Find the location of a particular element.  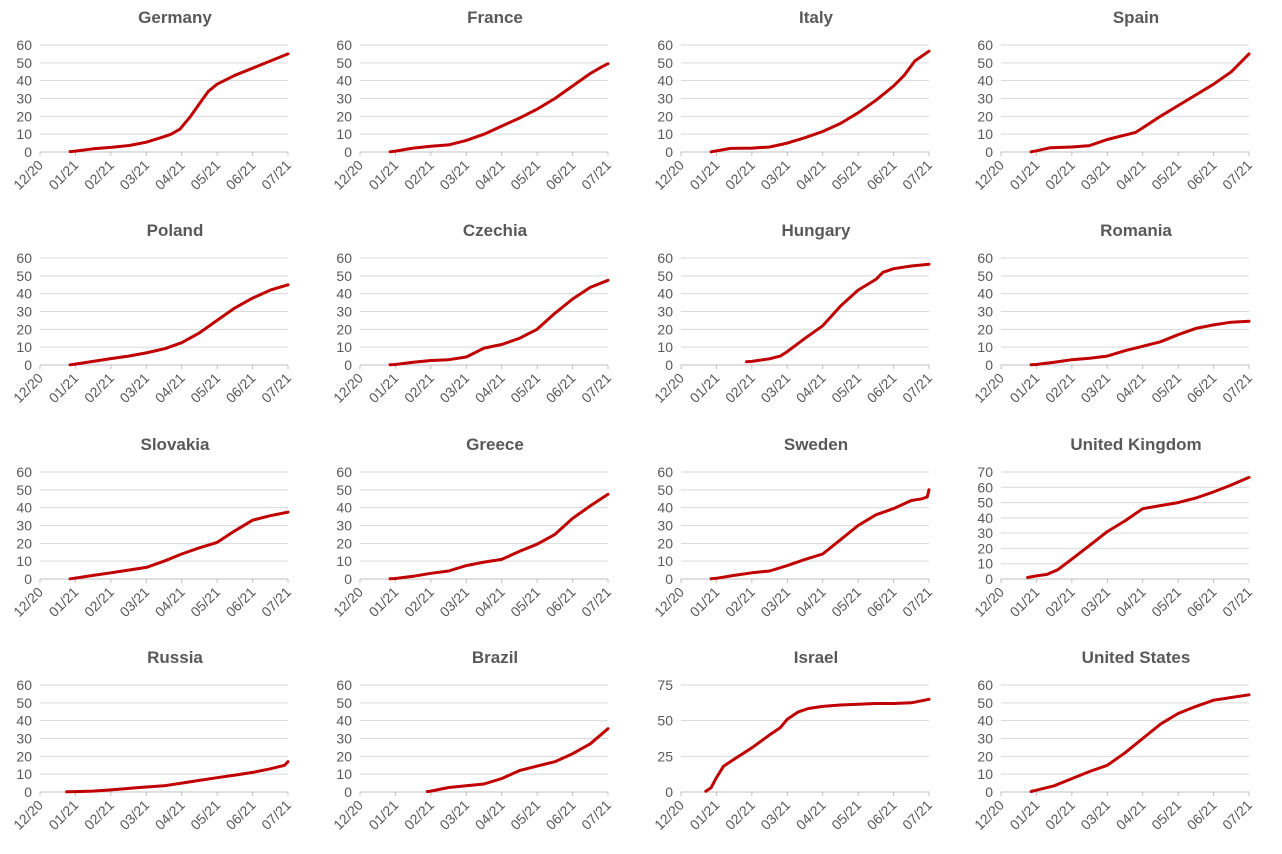

chart-title: Israel is located at coordinates (816, 657).